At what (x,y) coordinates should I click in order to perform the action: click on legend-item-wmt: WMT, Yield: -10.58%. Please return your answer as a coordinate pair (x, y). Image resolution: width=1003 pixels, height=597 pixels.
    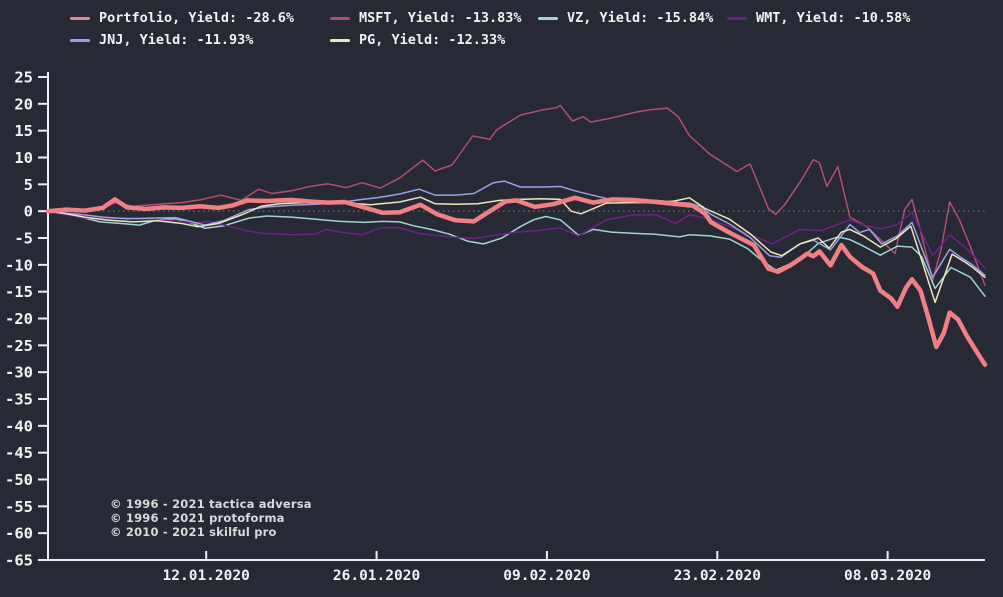
    Looking at the image, I should click on (818, 18).